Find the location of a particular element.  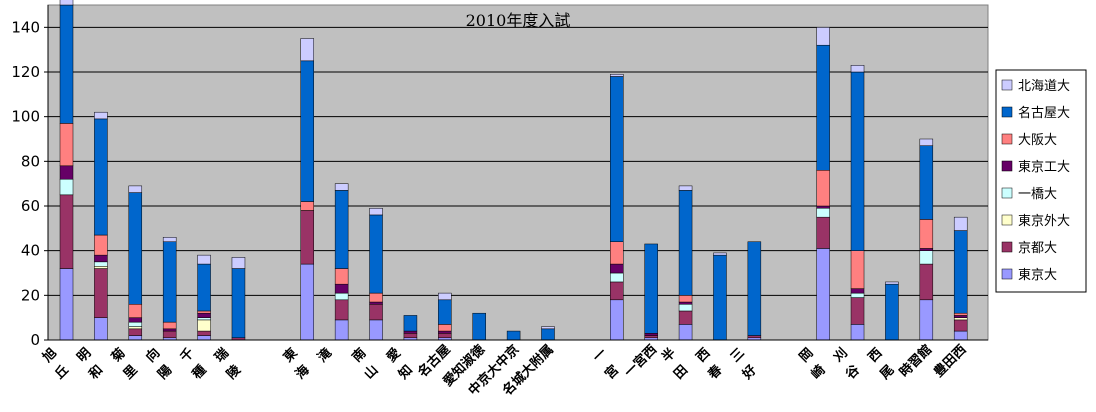

y-tick-label: 20 is located at coordinates (30, 295).